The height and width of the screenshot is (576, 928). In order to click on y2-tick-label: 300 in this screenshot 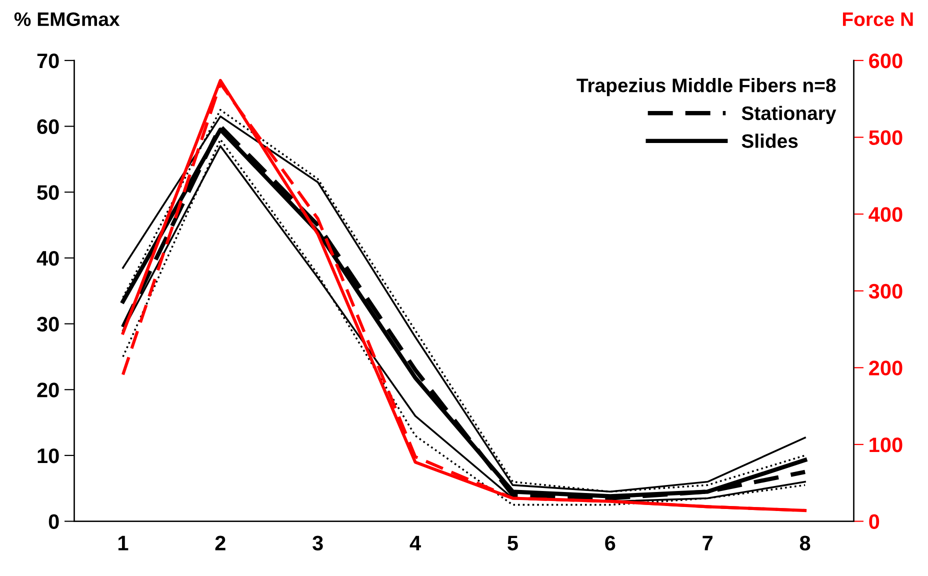, I will do `click(885, 291)`.